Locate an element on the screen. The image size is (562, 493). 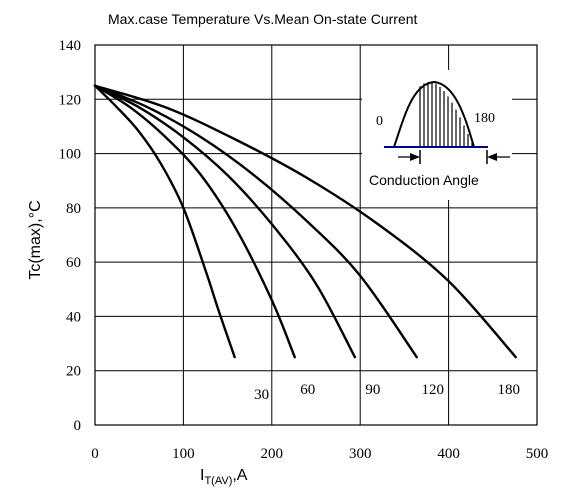
x-axis-label: IT(AV),A is located at coordinates (224, 477).